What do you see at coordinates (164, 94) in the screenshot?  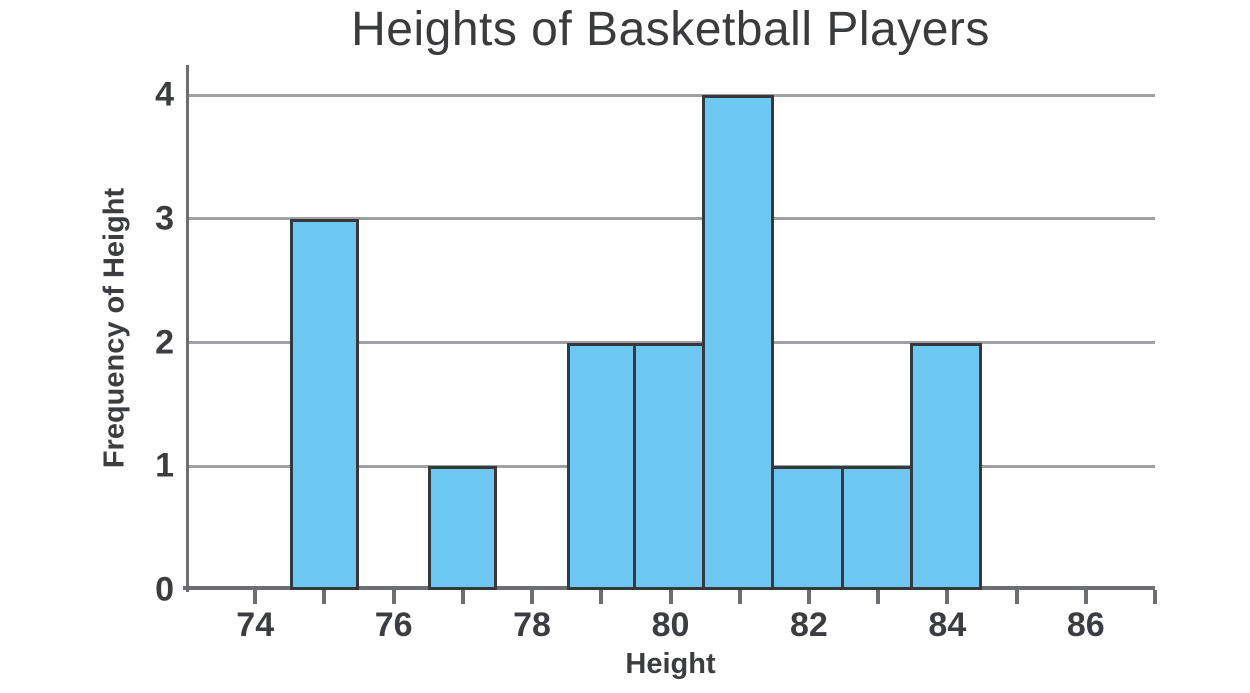 I see `y-tick-label-4: 4` at bounding box center [164, 94].